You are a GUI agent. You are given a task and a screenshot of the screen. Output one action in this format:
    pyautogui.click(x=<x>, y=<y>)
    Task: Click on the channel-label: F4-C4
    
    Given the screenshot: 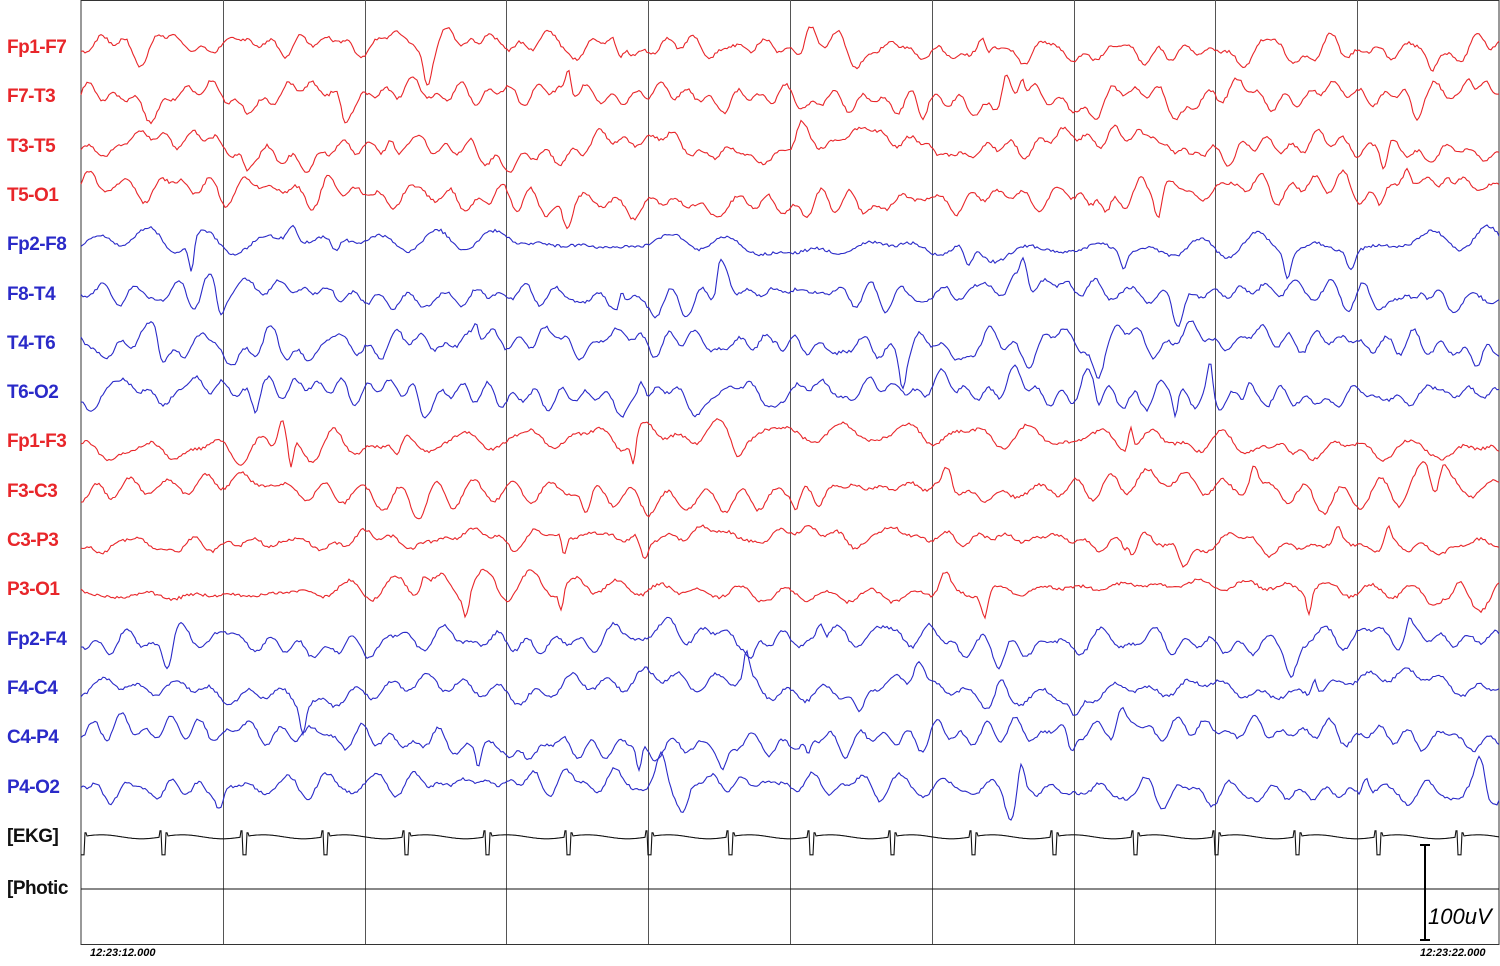 What is the action you would take?
    pyautogui.click(x=32, y=688)
    